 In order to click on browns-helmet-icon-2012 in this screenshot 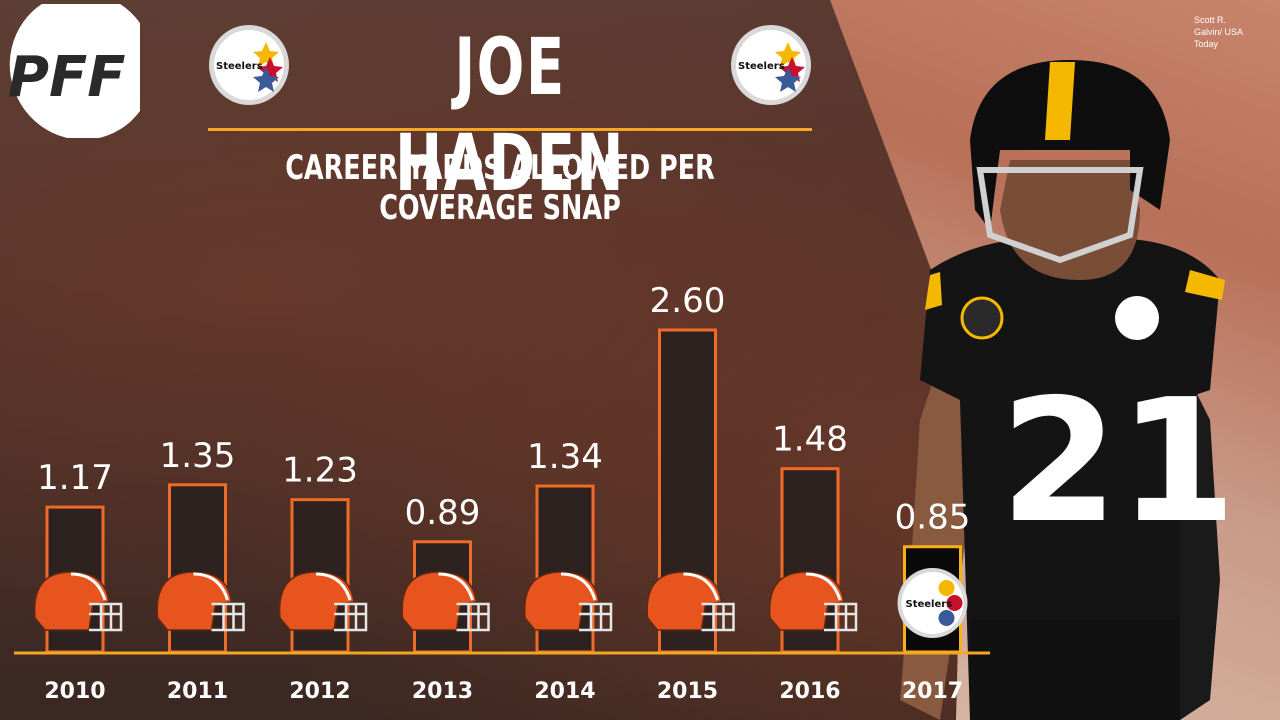, I will do `click(323, 601)`.